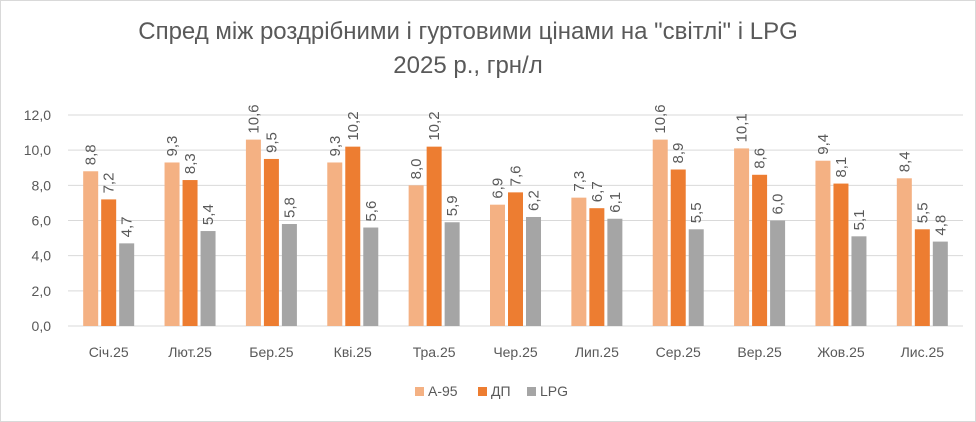 This screenshot has width=976, height=422. What do you see at coordinates (678, 153) in the screenshot?
I see `data-label: 8,9` at bounding box center [678, 153].